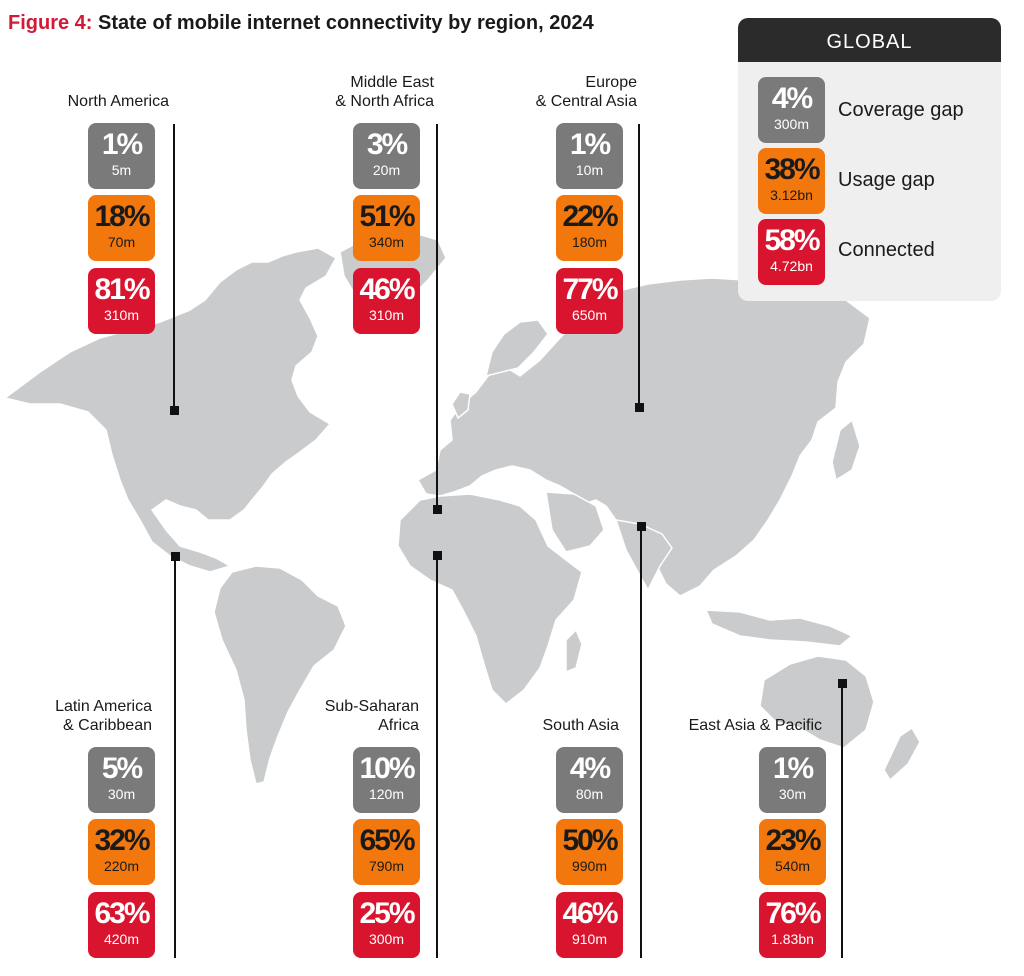  I want to click on latam-coverage-box: 5% 30m, so click(121, 780).